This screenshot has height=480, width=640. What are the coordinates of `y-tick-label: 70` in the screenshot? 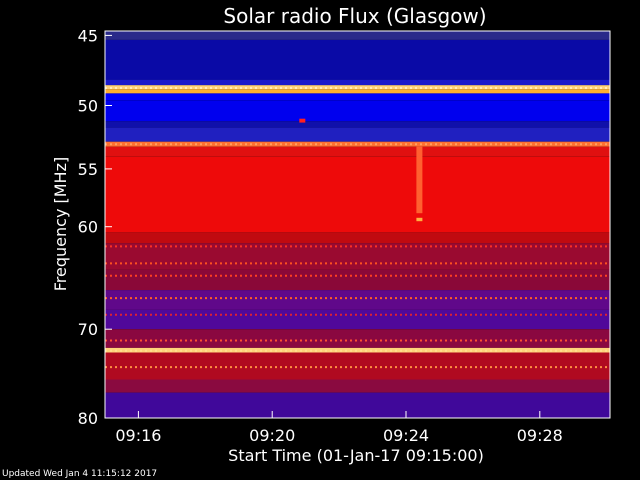 It's located at (88, 329).